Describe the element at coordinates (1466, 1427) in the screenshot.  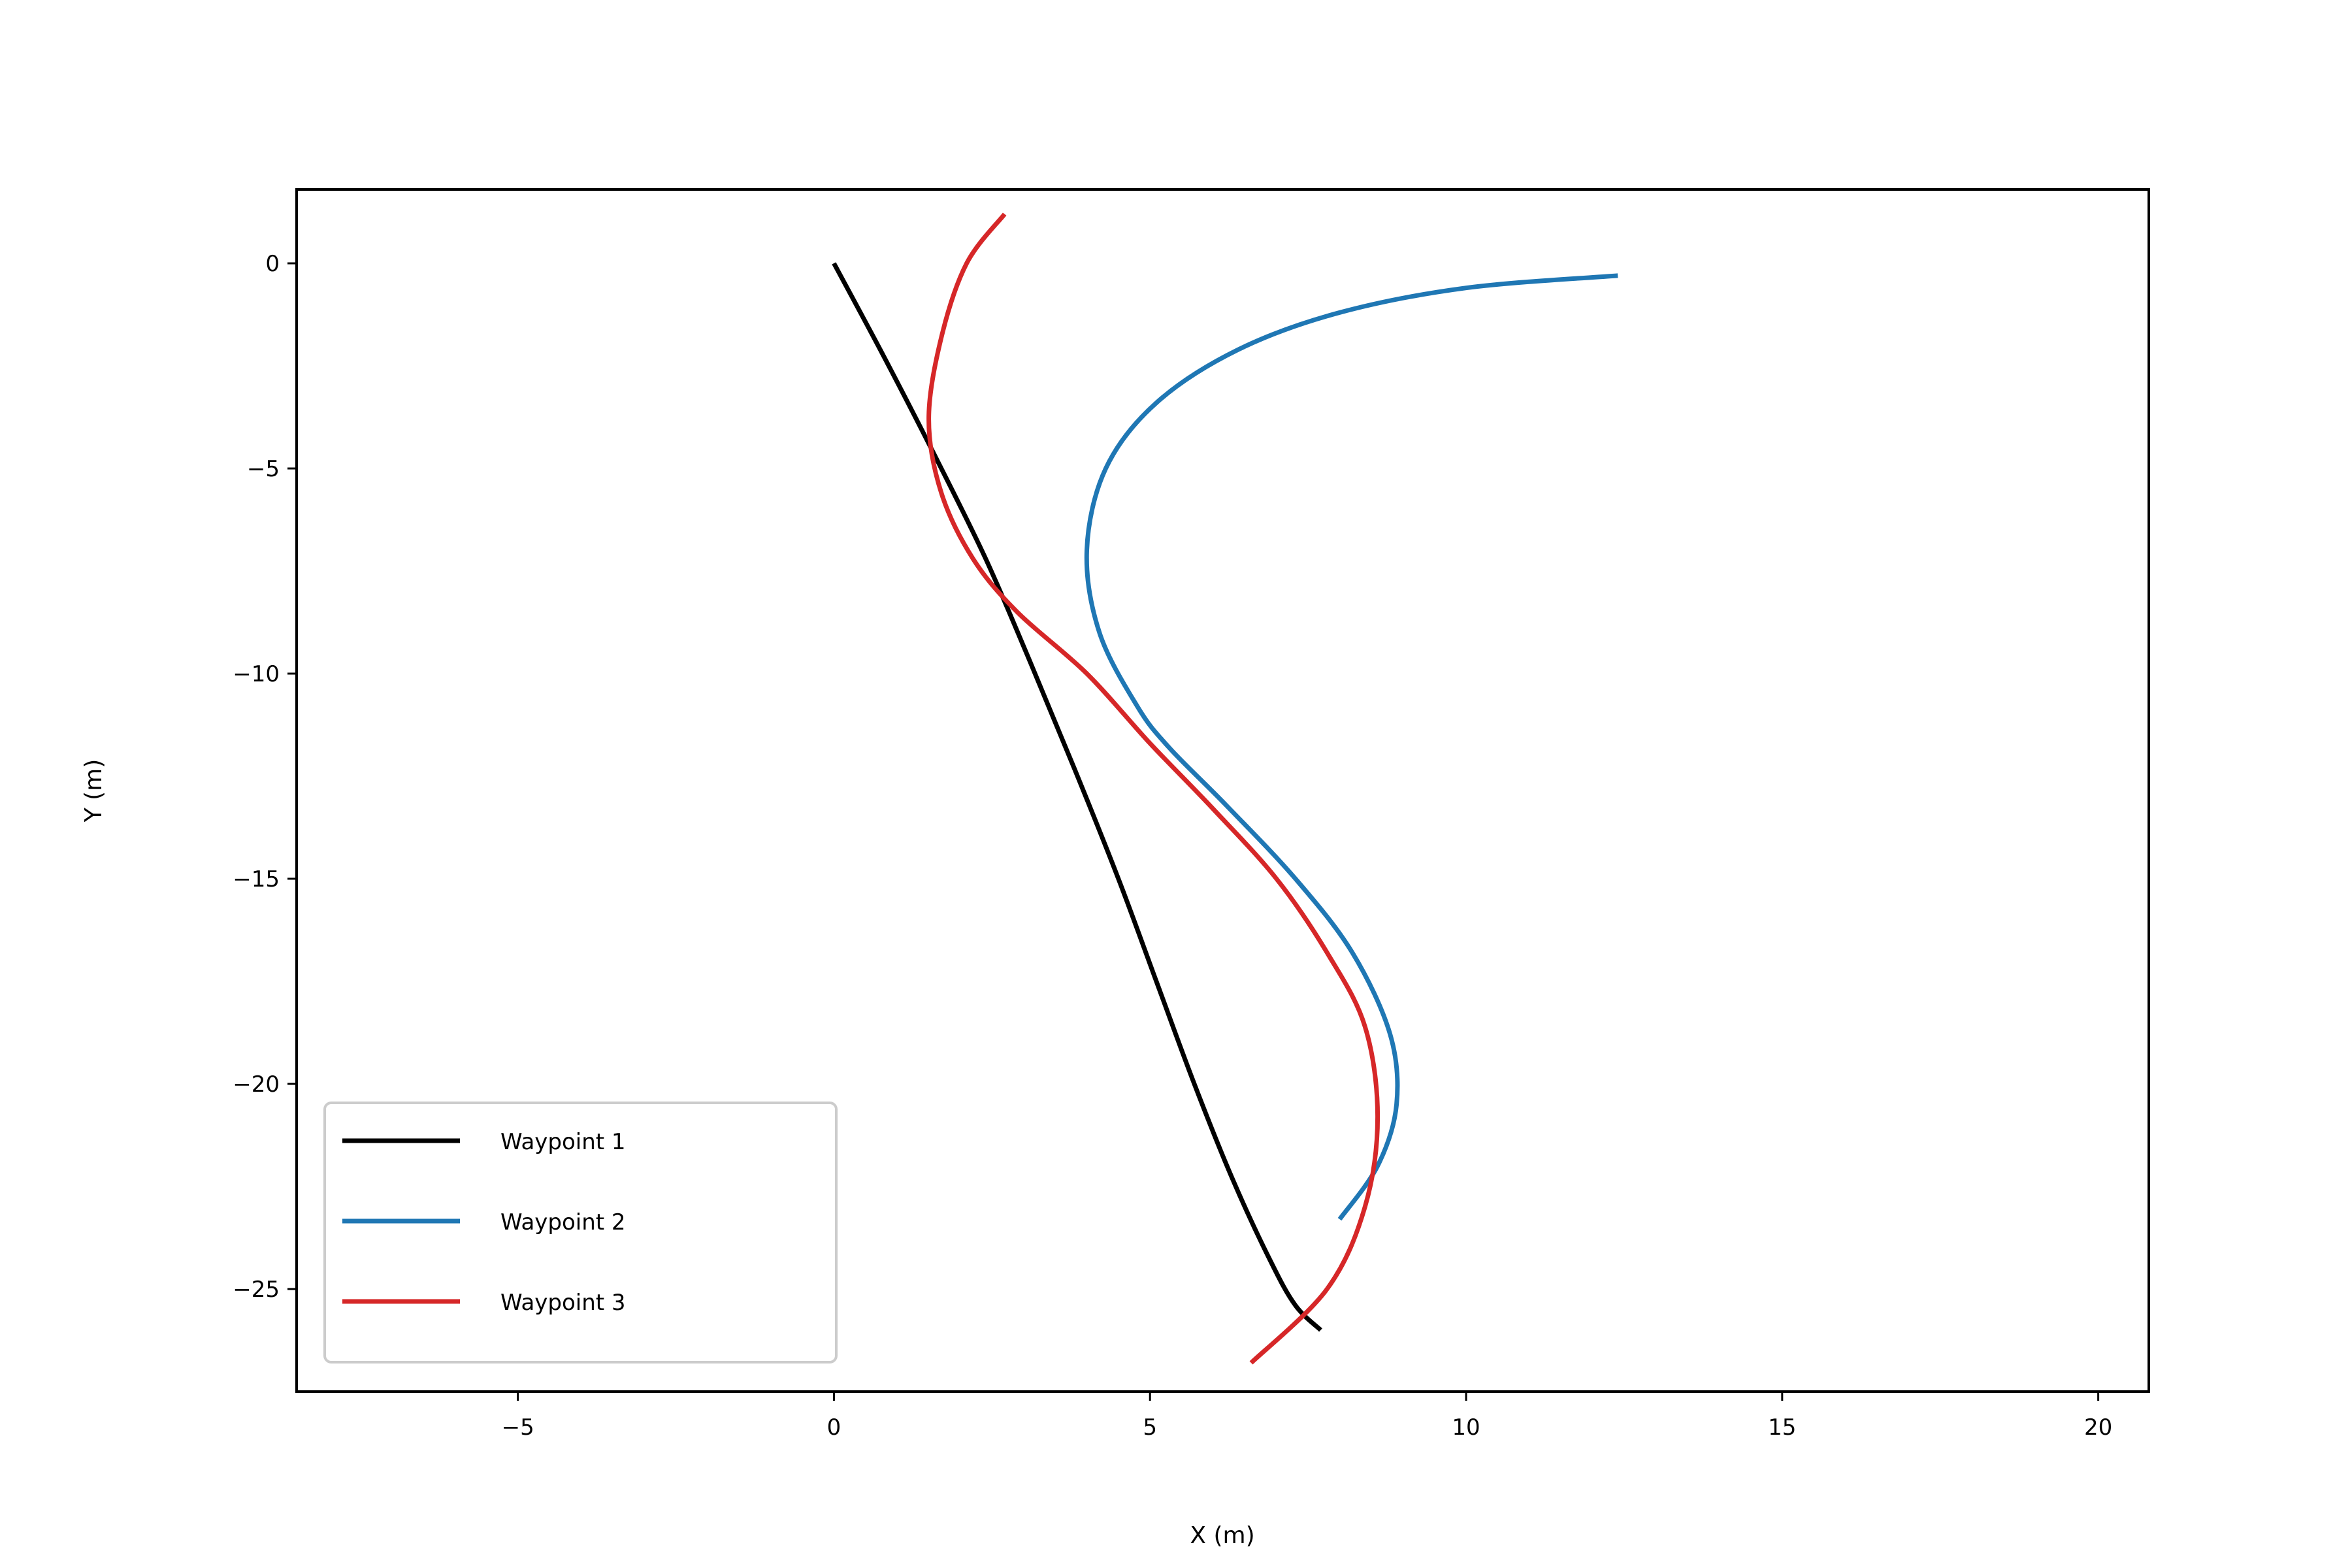
I see `x-tick-label: 10` at that location.